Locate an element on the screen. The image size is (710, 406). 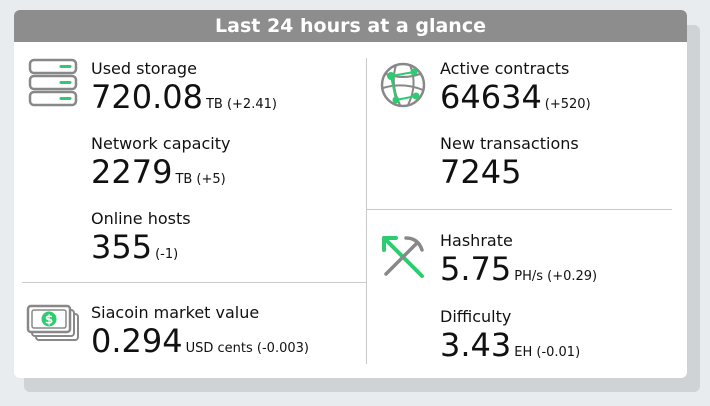
used-storage-unit: TB (+2.41) is located at coordinates (241, 104).